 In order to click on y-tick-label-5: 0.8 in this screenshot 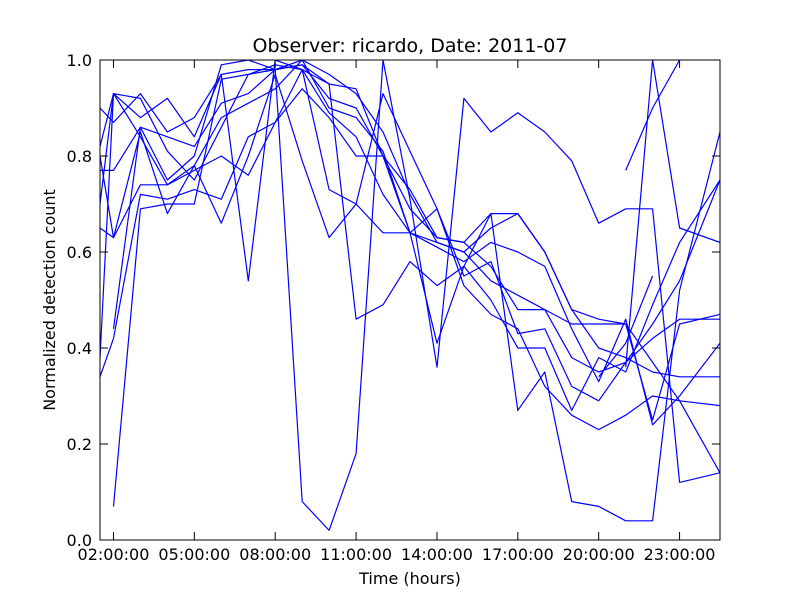, I will do `click(79, 156)`.